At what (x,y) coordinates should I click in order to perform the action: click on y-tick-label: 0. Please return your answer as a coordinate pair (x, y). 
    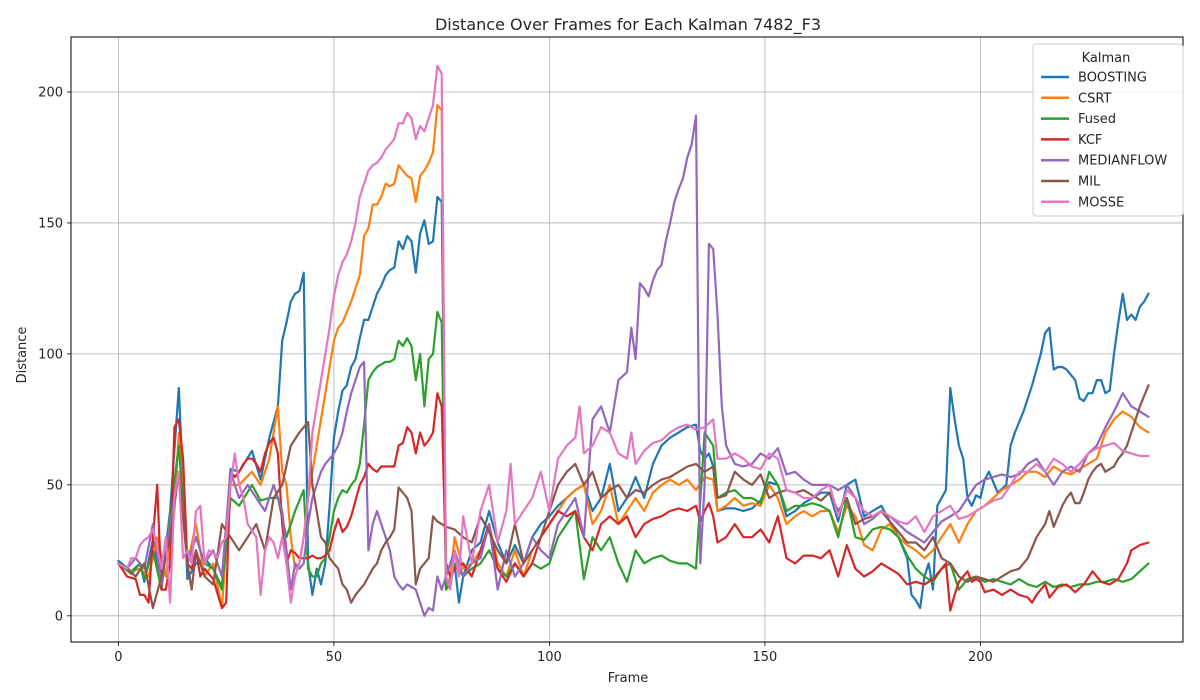
    Looking at the image, I should click on (59, 616).